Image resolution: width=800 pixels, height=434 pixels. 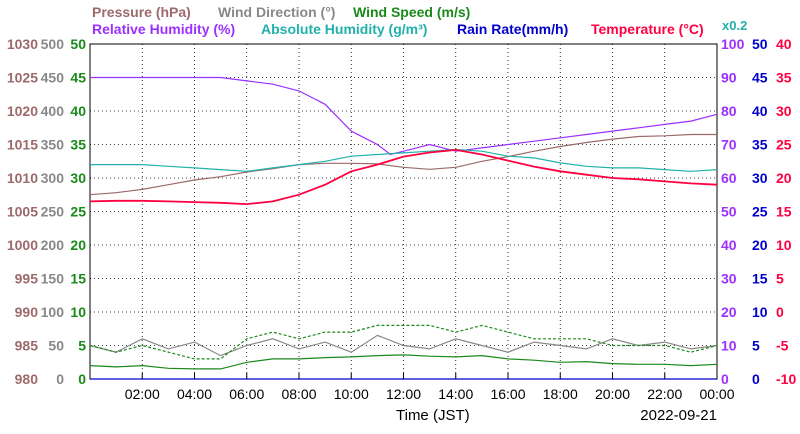 What do you see at coordinates (78, 178) in the screenshot?
I see `tick-wind_speed: 30` at bounding box center [78, 178].